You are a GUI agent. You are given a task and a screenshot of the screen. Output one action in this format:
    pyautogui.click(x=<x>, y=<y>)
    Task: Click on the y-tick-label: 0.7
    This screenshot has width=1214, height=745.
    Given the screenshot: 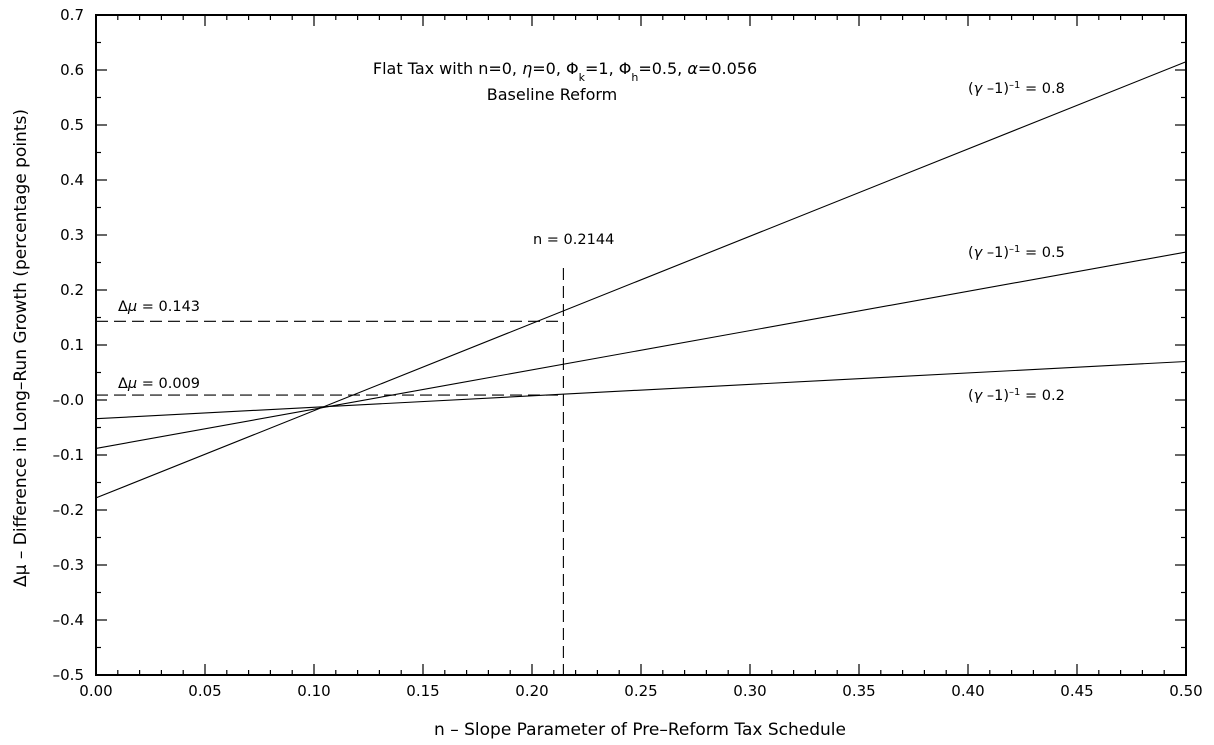 What is the action you would take?
    pyautogui.click(x=72, y=15)
    